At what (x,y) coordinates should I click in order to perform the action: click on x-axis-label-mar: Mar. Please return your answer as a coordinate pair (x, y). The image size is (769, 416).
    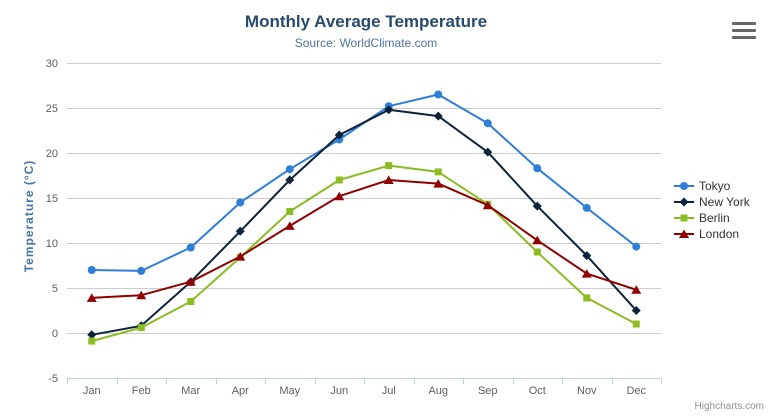
    Looking at the image, I should click on (190, 391).